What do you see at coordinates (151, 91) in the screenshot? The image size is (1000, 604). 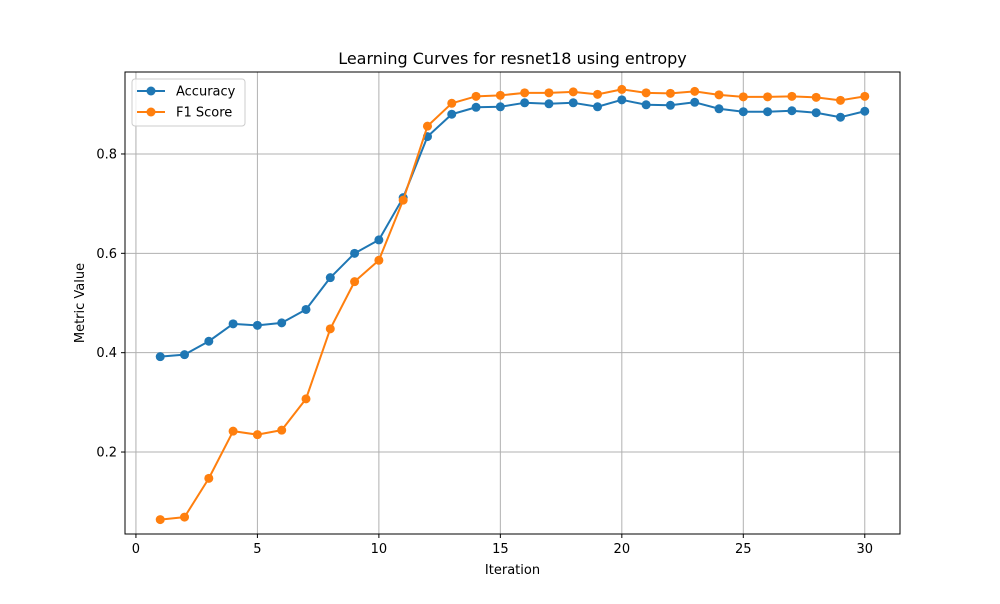 I see `legend-marker-accuracy` at bounding box center [151, 91].